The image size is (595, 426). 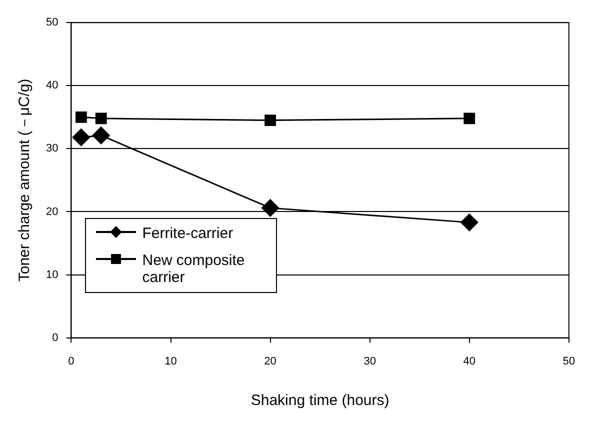 What do you see at coordinates (52, 212) in the screenshot?
I see `y-tick-label: 20` at bounding box center [52, 212].